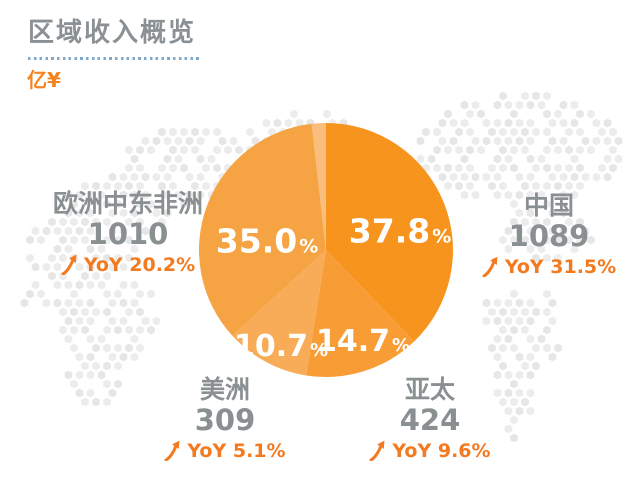 Image resolution: width=640 pixels, height=481 pixels. I want to click on region-value: 309, so click(225, 419).